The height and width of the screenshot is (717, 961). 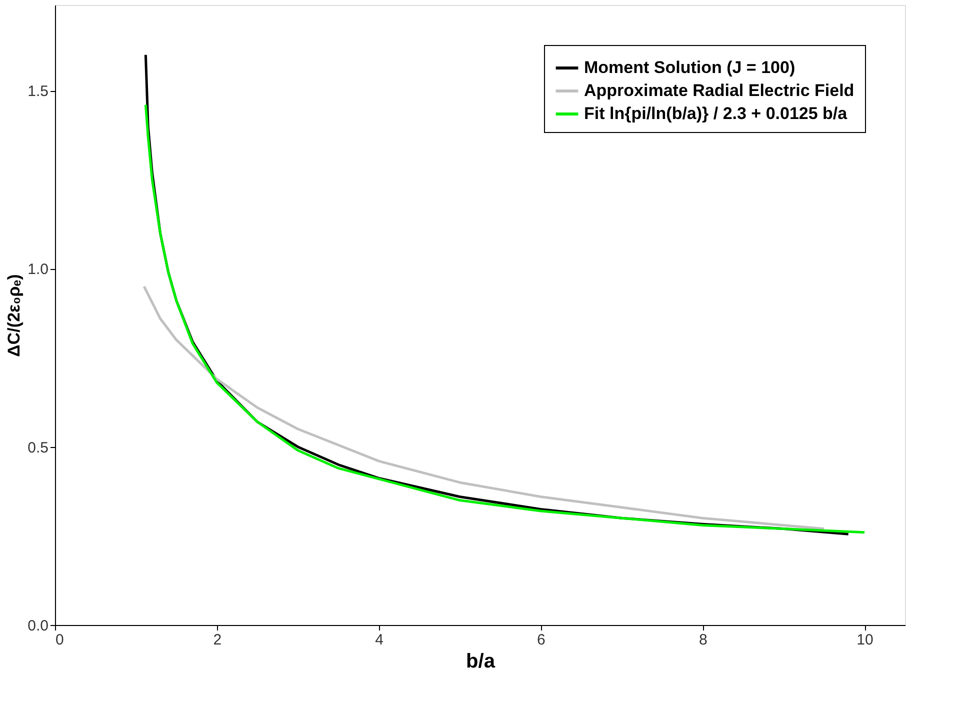 What do you see at coordinates (60, 640) in the screenshot?
I see `x-tick-label: 0` at bounding box center [60, 640].